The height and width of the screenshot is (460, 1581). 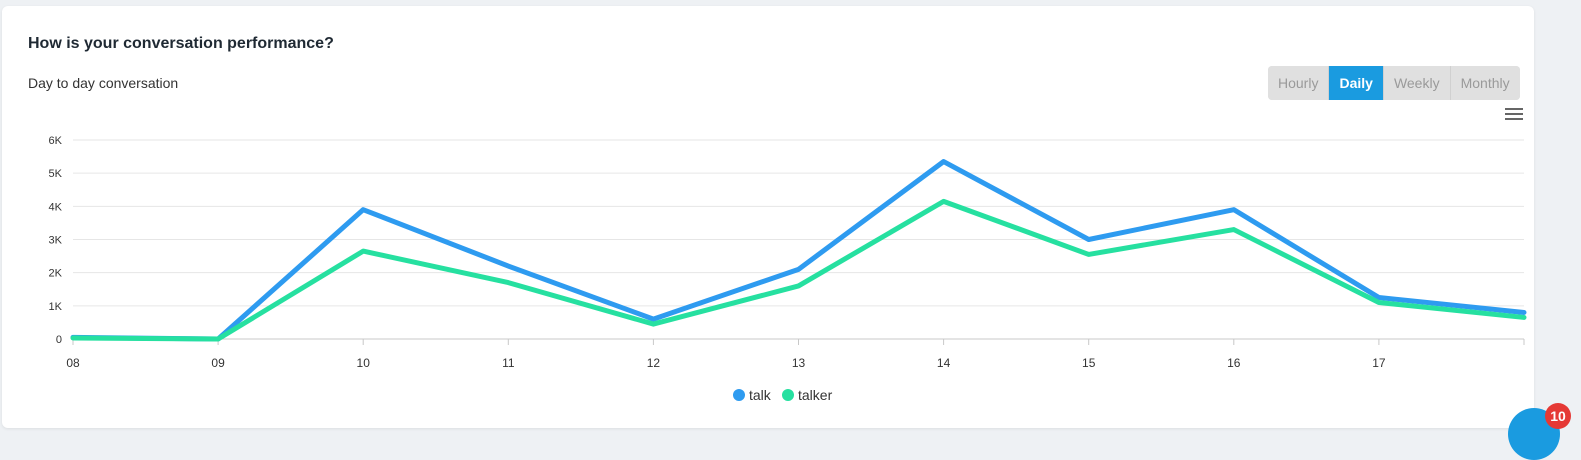 What do you see at coordinates (56, 207) in the screenshot?
I see `y-tick-label: 4K` at bounding box center [56, 207].